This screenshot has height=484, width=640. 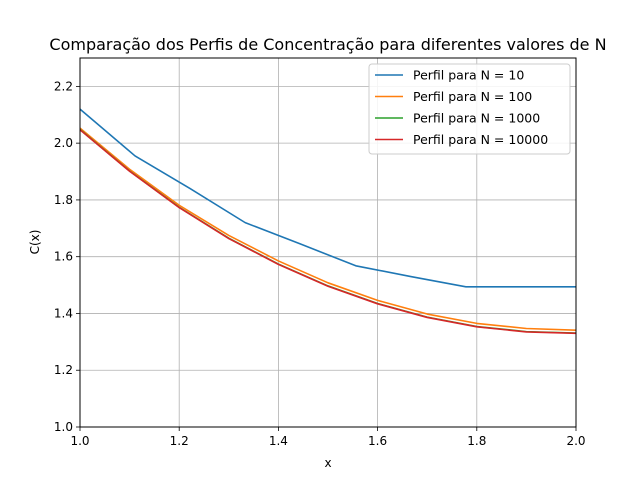 What do you see at coordinates (476, 118) in the screenshot?
I see `legend-entry: Perfil para N = 1000` at bounding box center [476, 118].